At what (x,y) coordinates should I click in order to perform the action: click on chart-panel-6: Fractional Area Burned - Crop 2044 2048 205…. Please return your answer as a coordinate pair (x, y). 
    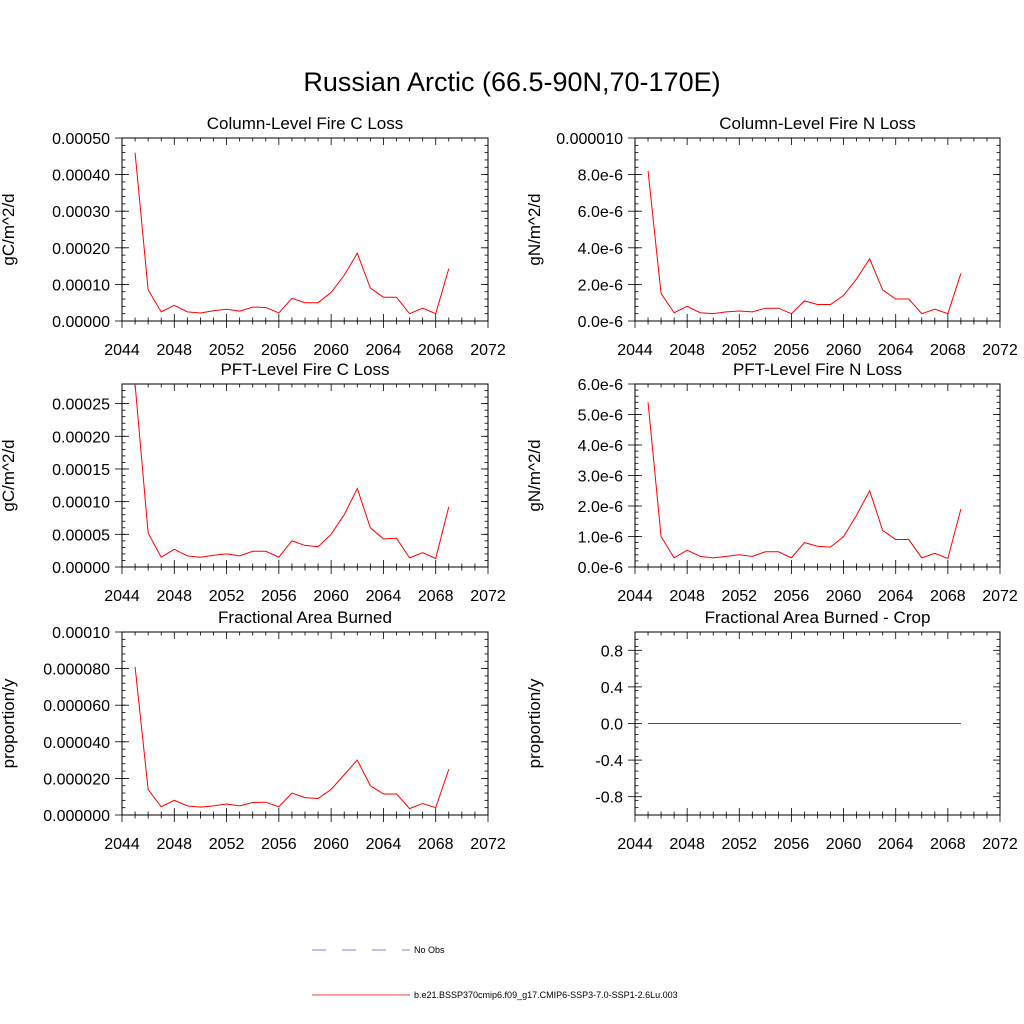
    Looking at the image, I should click on (771, 730).